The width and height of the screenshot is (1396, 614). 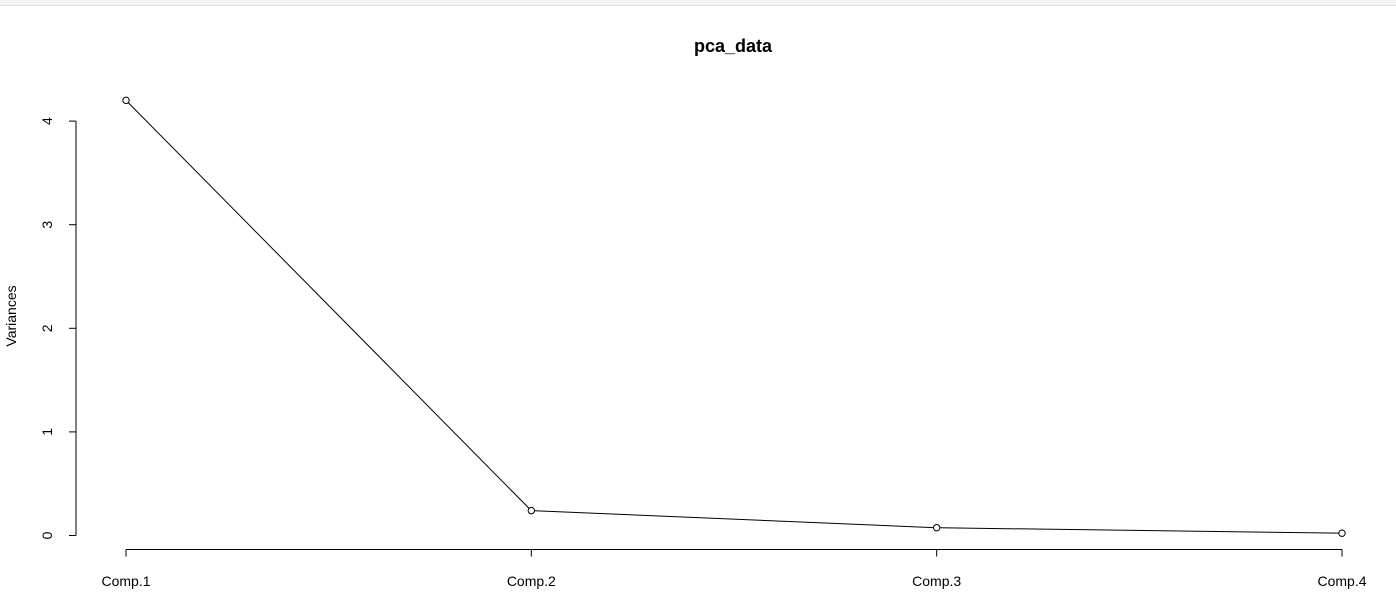 What do you see at coordinates (47, 121) in the screenshot?
I see `y-tick-label: 4` at bounding box center [47, 121].